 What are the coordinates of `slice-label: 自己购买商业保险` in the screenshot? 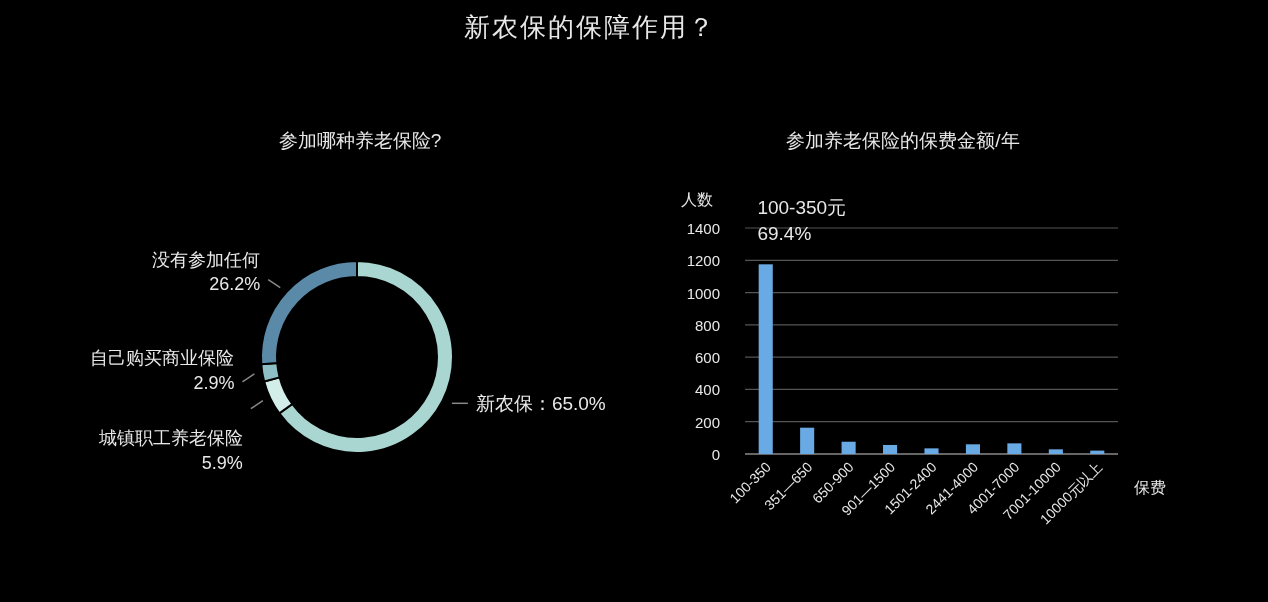 It's located at (162, 358).